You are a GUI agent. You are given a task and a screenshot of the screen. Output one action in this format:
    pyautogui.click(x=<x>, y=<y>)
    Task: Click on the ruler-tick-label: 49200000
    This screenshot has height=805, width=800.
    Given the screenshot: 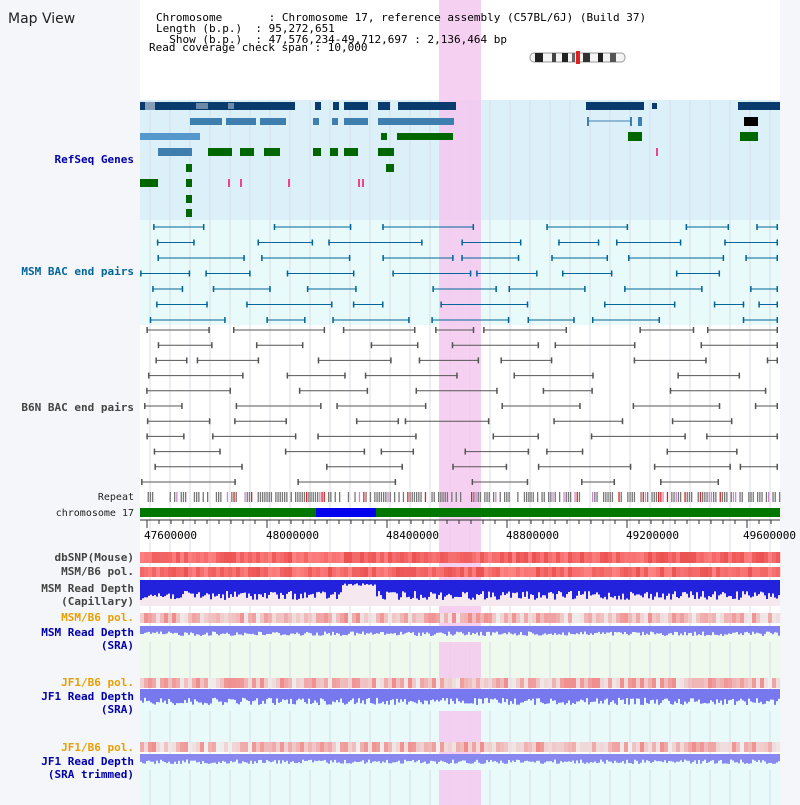 What is the action you would take?
    pyautogui.click(x=652, y=535)
    